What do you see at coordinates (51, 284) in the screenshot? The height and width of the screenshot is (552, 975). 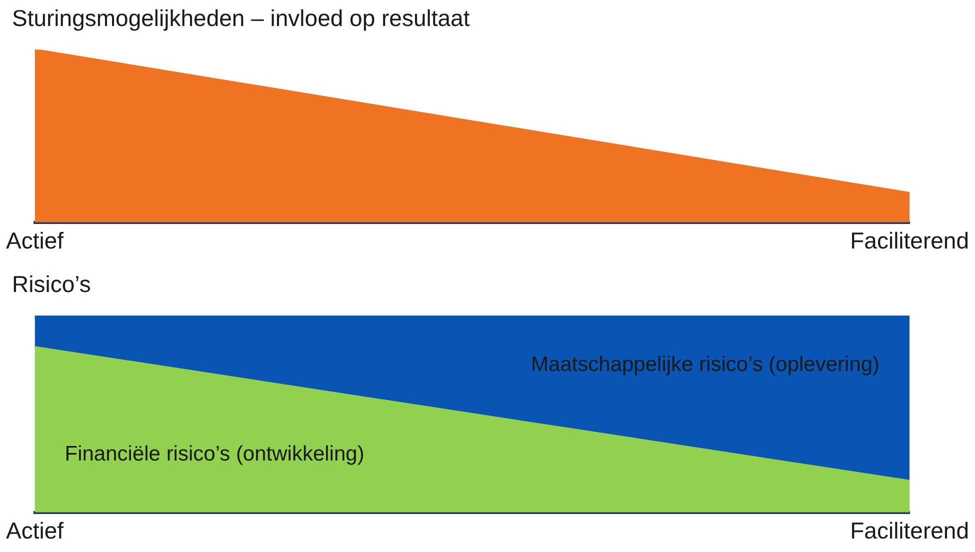 I see `chart-title: Risico’s` at bounding box center [51, 284].